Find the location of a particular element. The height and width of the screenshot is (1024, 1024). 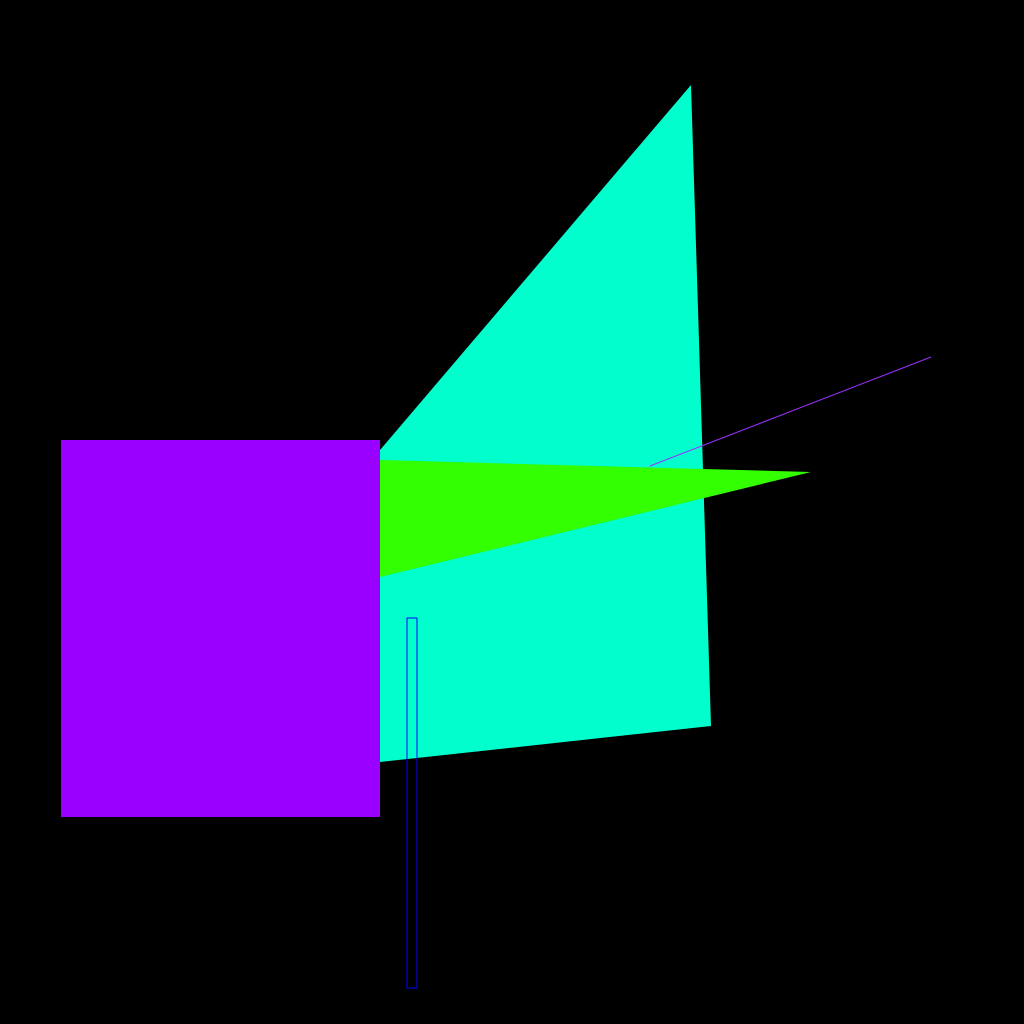

blue-outline-bar is located at coordinates (412, 803).